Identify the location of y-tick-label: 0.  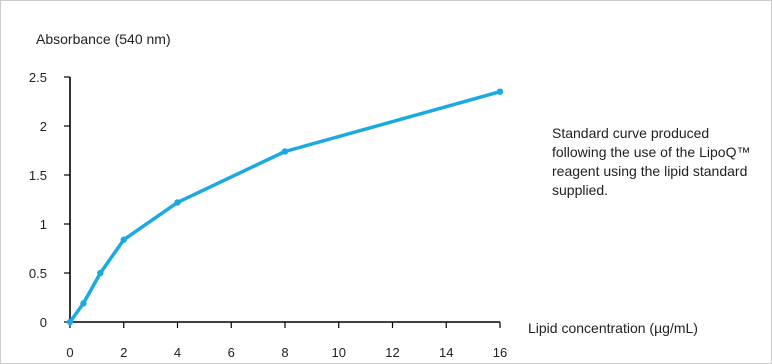
(43, 322).